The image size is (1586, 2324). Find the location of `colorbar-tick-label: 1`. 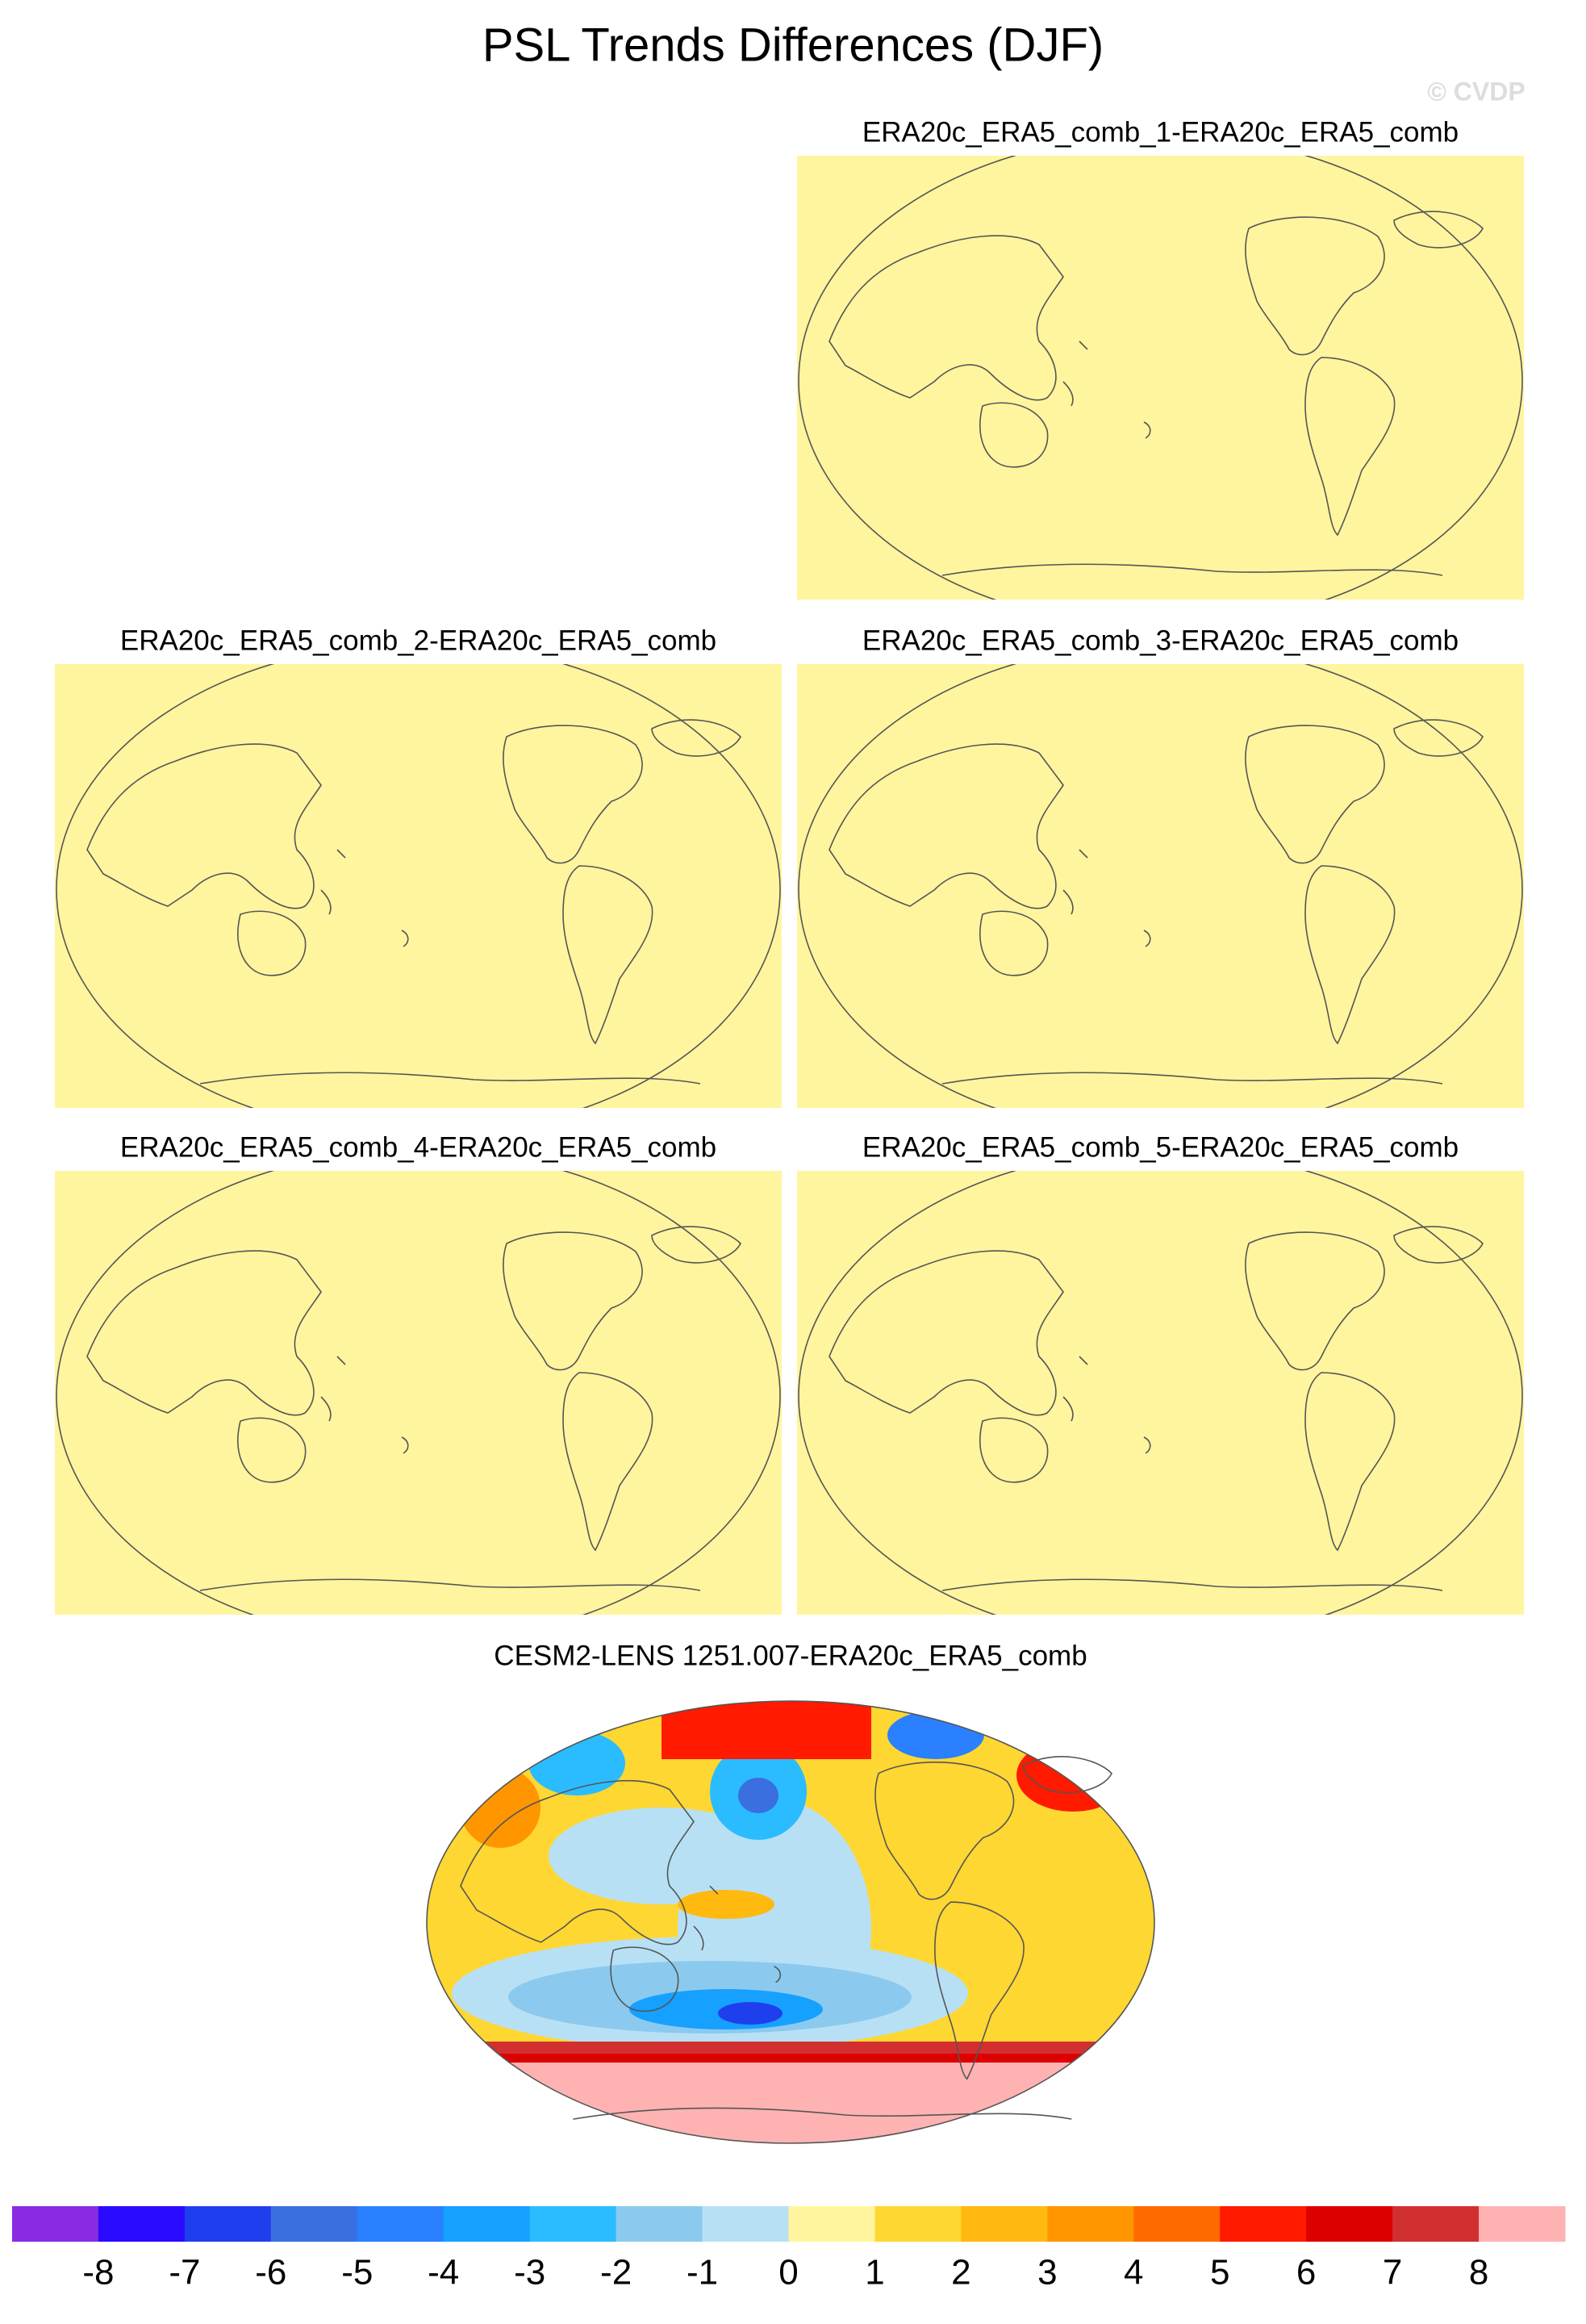

colorbar-tick-label: 1 is located at coordinates (874, 2273).